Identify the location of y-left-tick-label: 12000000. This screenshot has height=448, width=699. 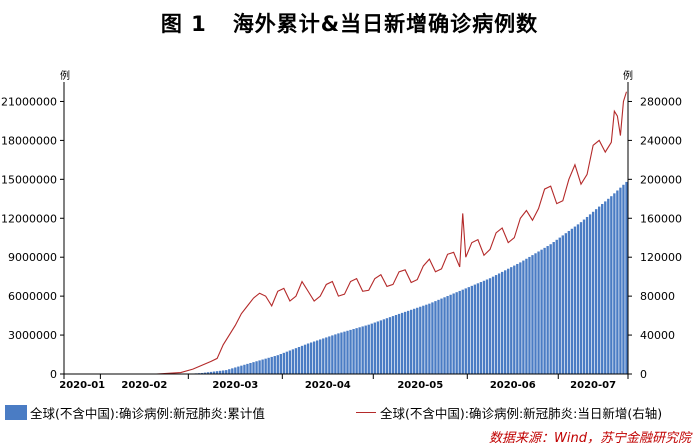
(29, 218).